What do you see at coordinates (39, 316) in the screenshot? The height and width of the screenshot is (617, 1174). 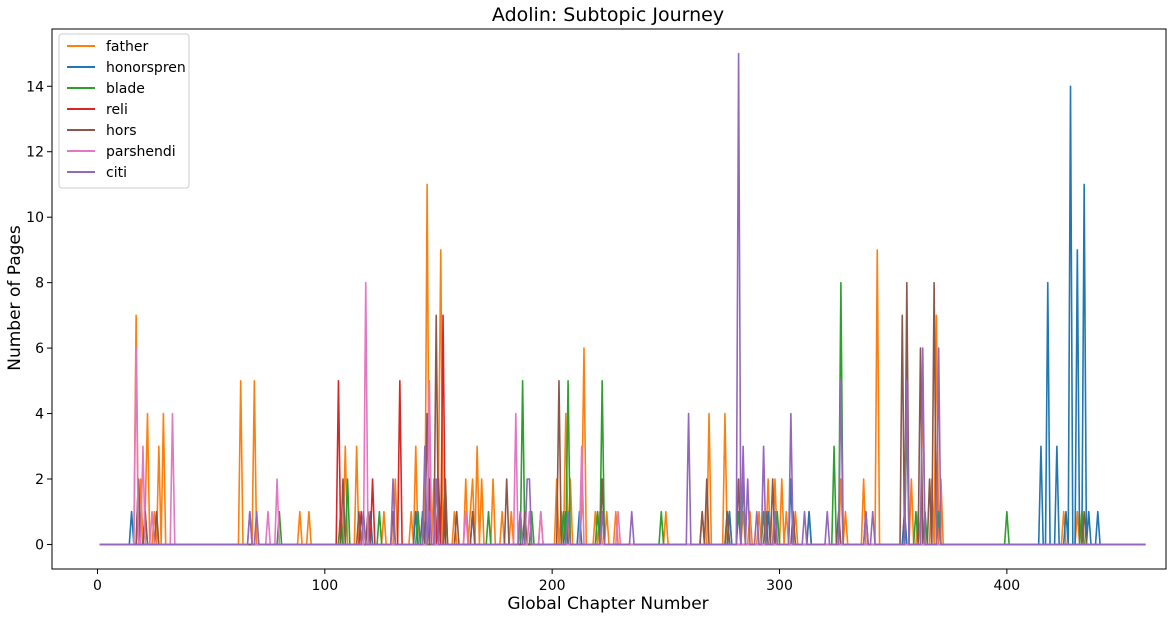 I see `y-axis-ticks: 0 2 4 6 8 10 12 14` at bounding box center [39, 316].